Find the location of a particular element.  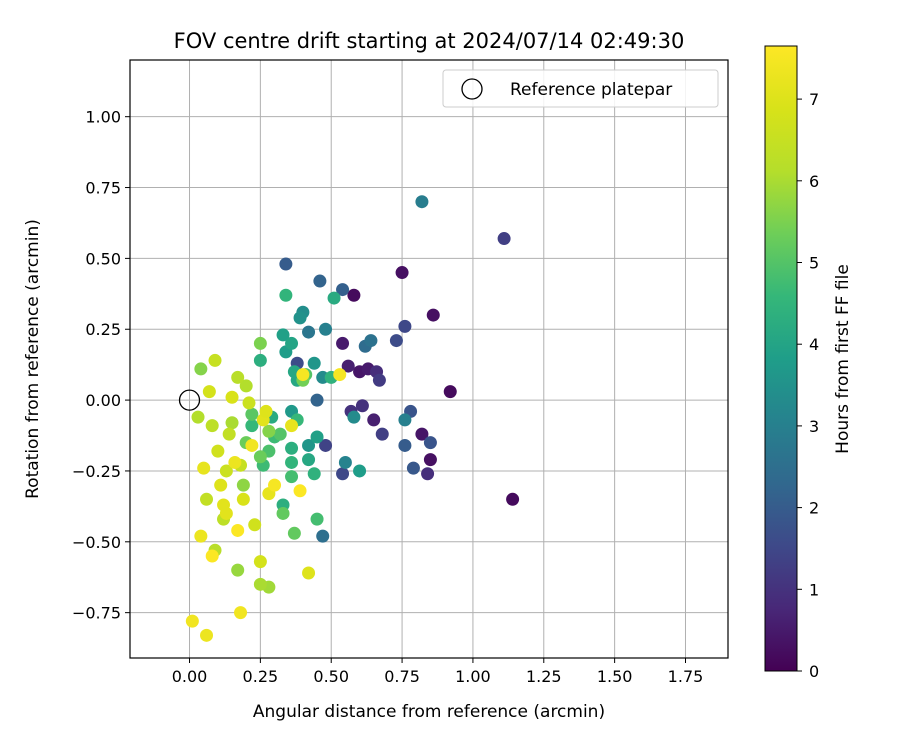

x-axis-label: Angular distance from reference (arcmin) is located at coordinates (429, 712).